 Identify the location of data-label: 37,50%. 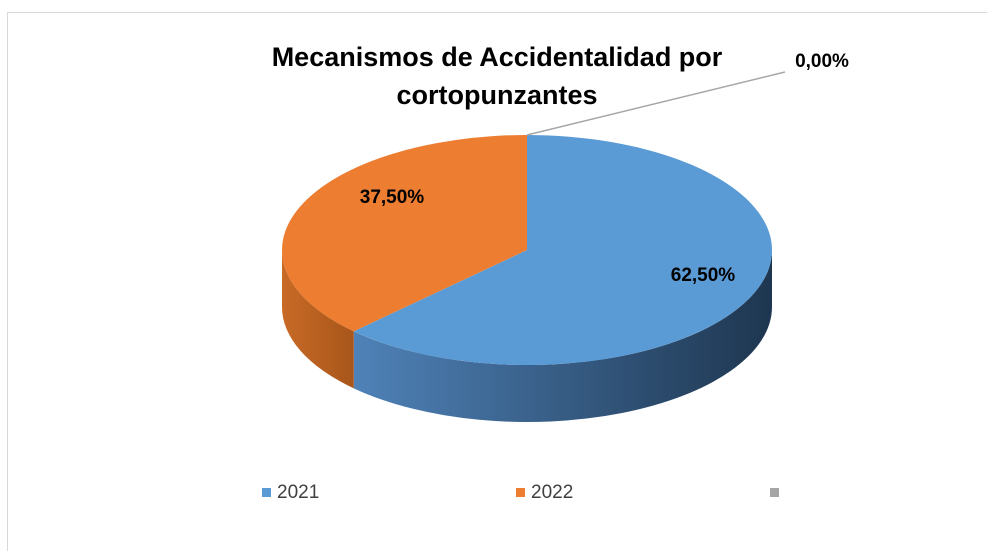
(392, 197).